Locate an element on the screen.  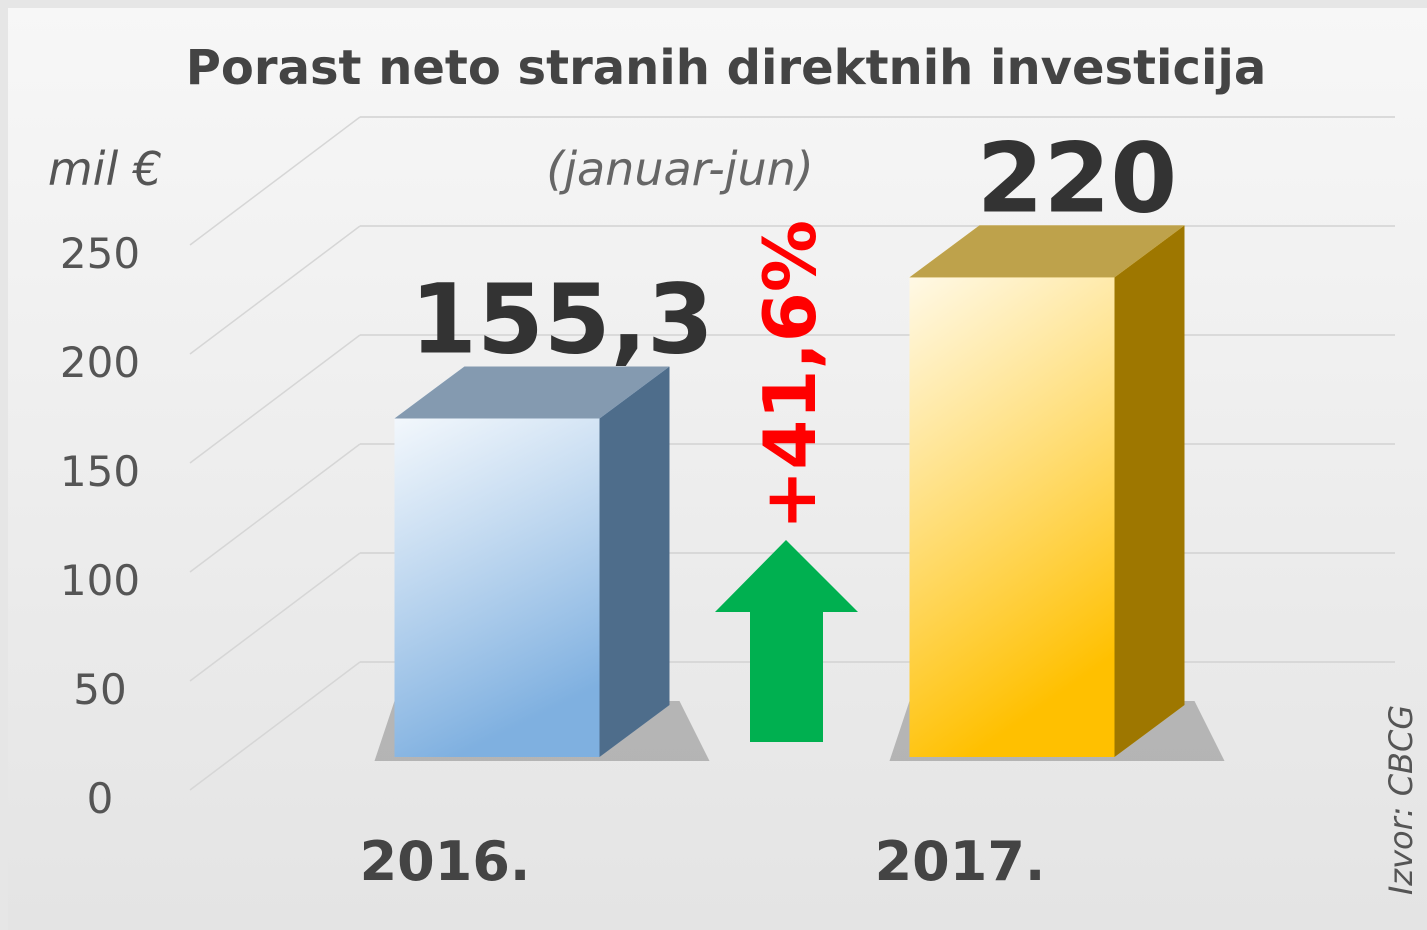
y-tick-label: 100 is located at coordinates (100, 580).